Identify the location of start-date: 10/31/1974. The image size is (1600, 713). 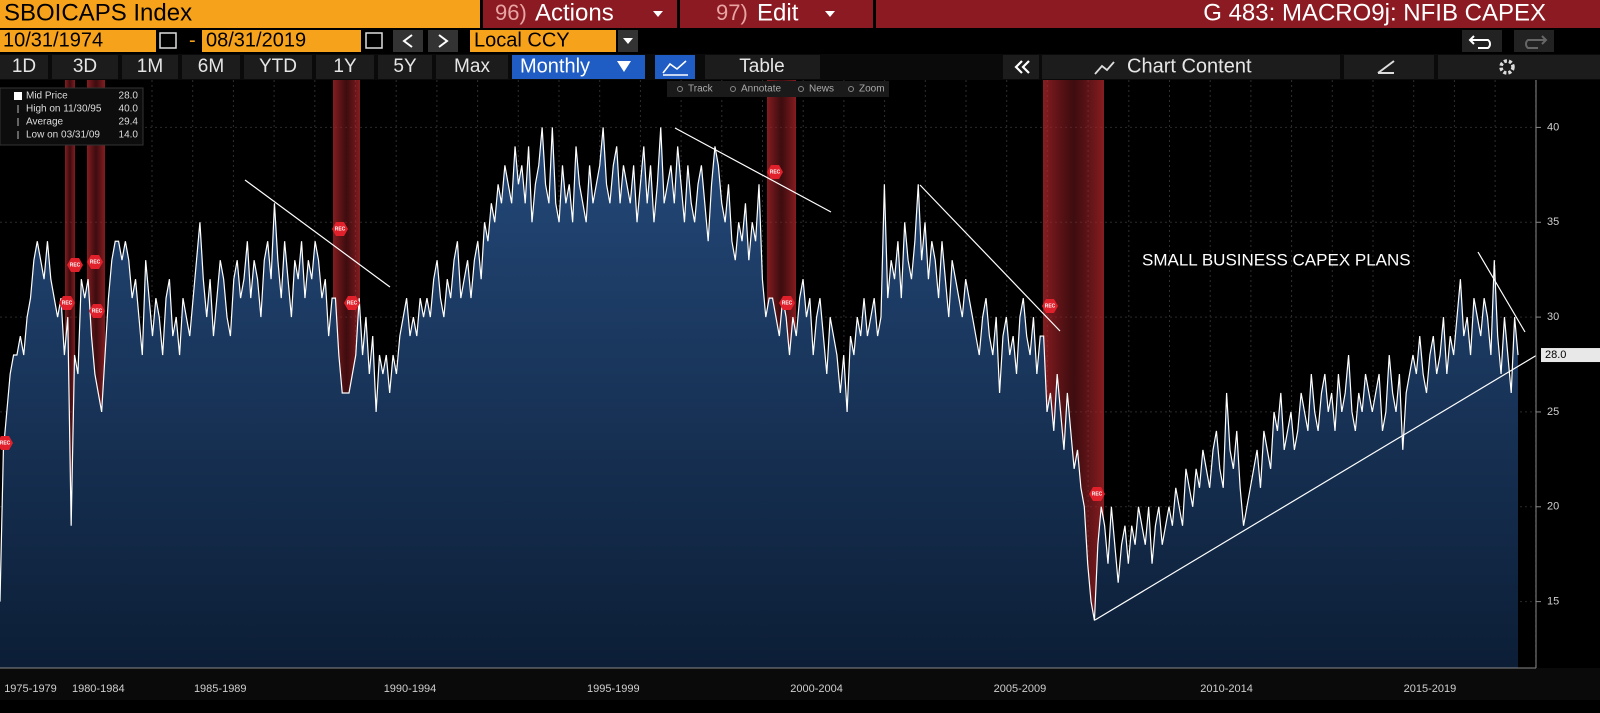
(53, 40).